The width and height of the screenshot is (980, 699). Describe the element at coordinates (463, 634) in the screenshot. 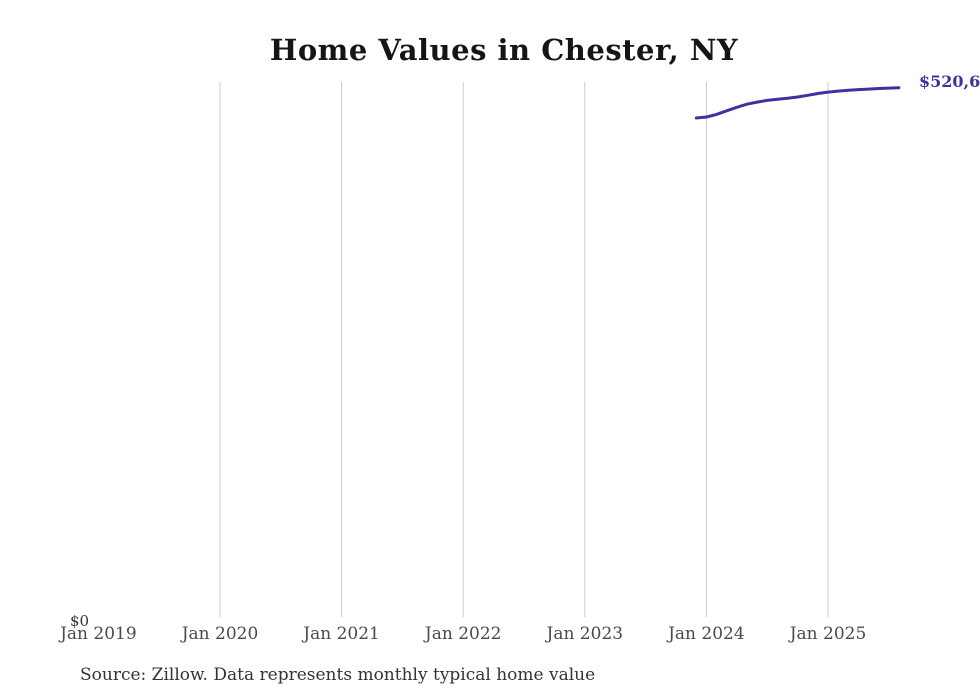

I see `x-tick-label: Jan 2022` at that location.